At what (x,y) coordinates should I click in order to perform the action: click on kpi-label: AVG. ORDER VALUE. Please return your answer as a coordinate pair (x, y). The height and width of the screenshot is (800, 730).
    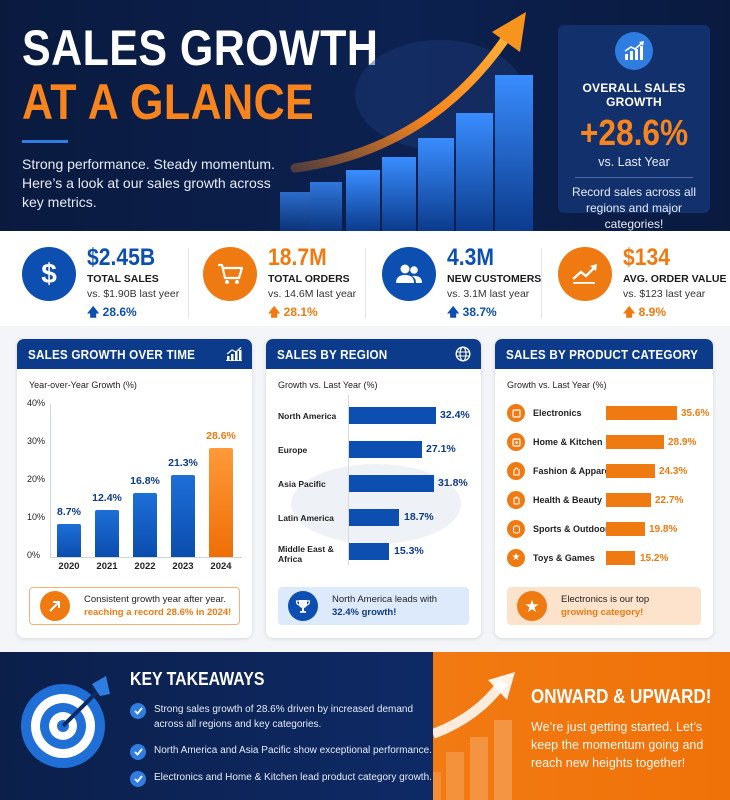
    Looking at the image, I should click on (675, 279).